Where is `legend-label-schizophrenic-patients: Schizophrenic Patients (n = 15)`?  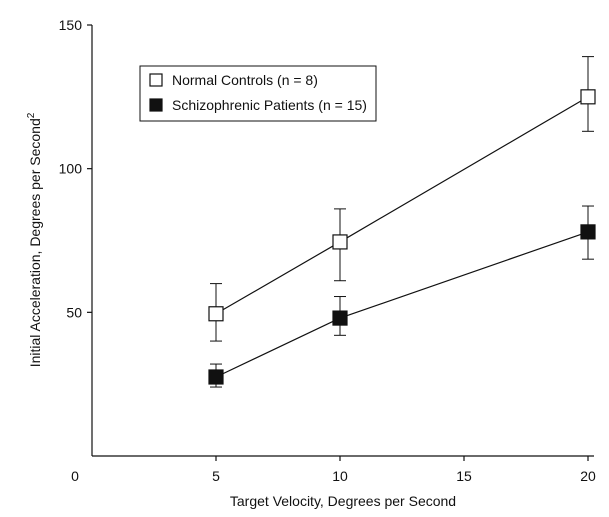
legend-label-schizophrenic-patients: Schizophrenic Patients (n = 15) is located at coordinates (269, 105).